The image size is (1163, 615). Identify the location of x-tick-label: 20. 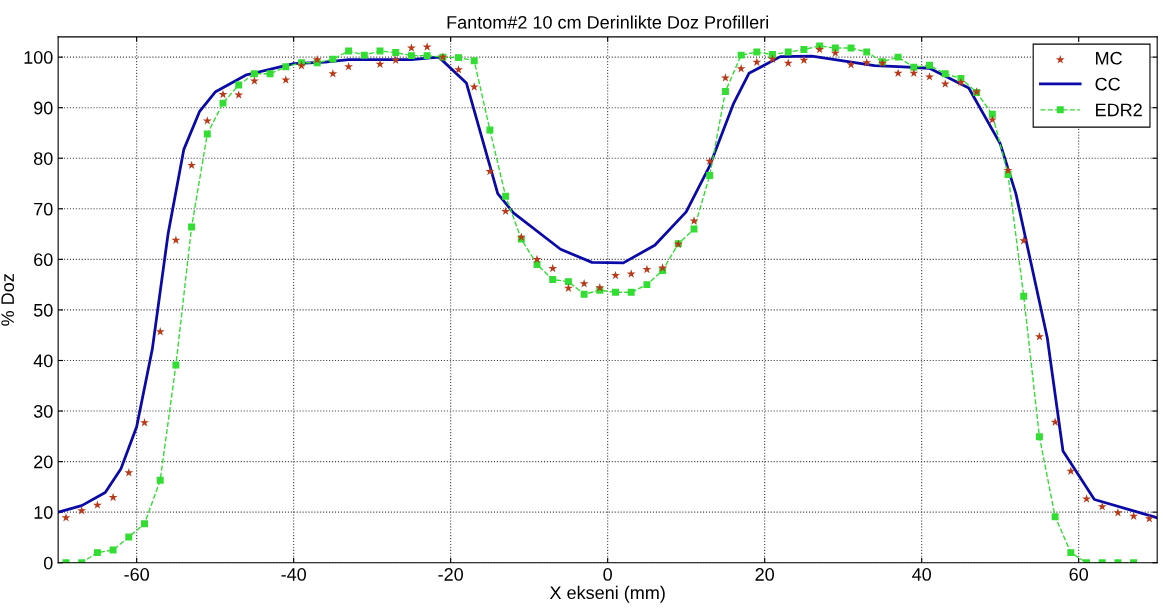
(765, 574).